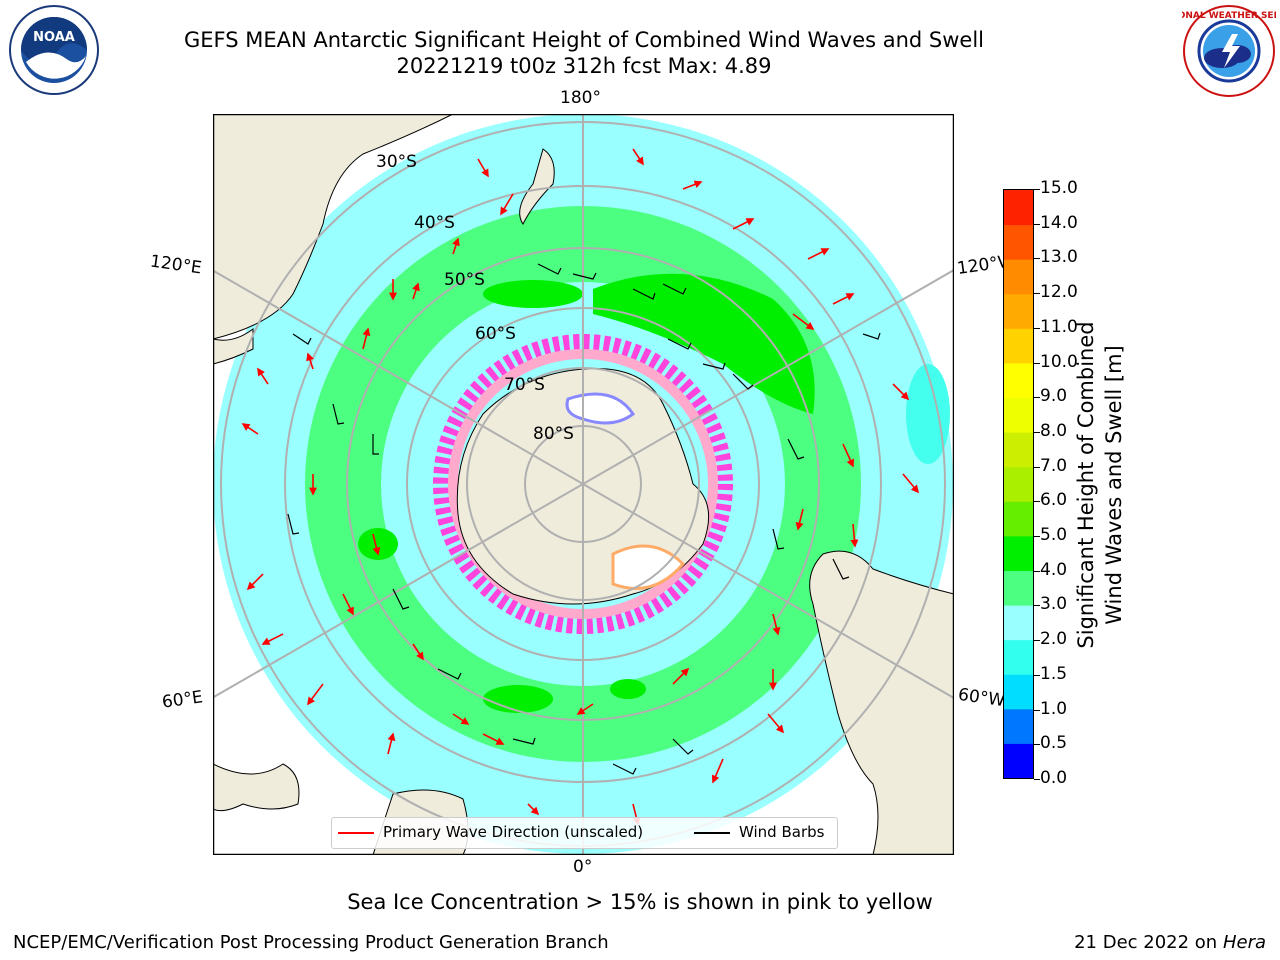  I want to click on footer-host: Hera, so click(1244, 942).